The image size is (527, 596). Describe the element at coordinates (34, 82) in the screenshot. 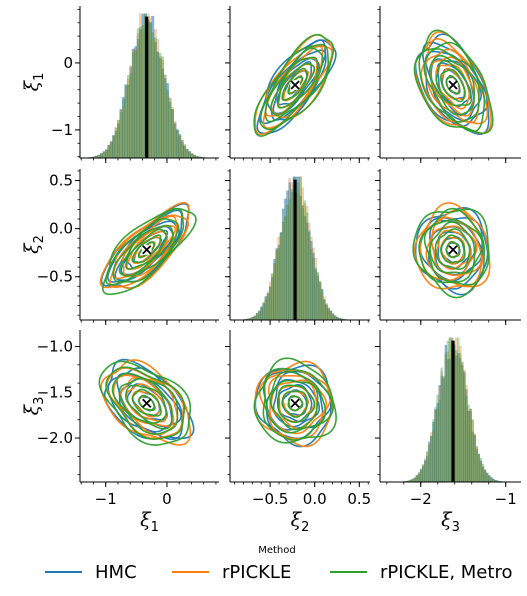

I see `y-axis-label: ξ1` at that location.